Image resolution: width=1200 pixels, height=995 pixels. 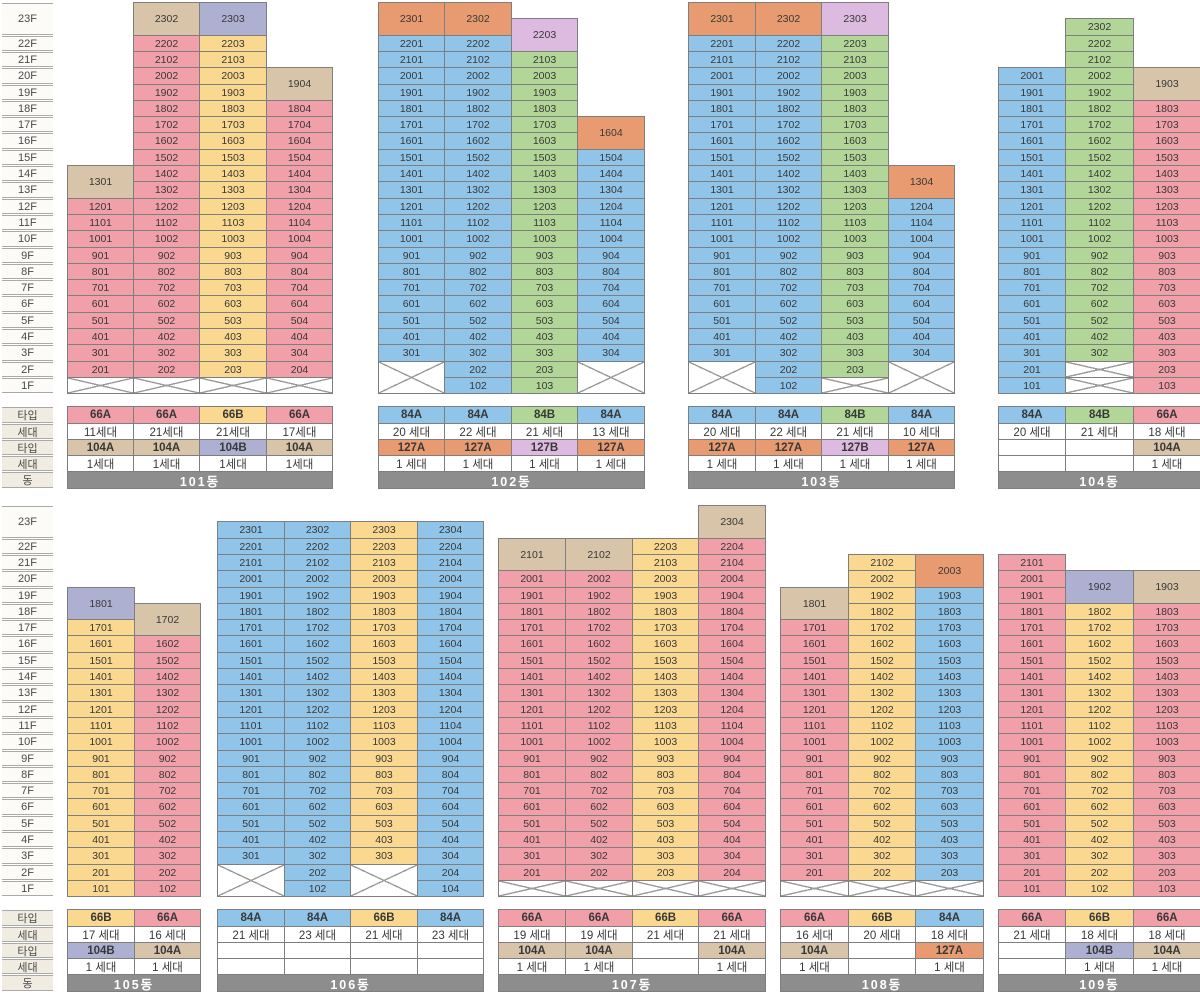 What do you see at coordinates (450, 546) in the screenshot?
I see `unit-cell: 2204` at bounding box center [450, 546].